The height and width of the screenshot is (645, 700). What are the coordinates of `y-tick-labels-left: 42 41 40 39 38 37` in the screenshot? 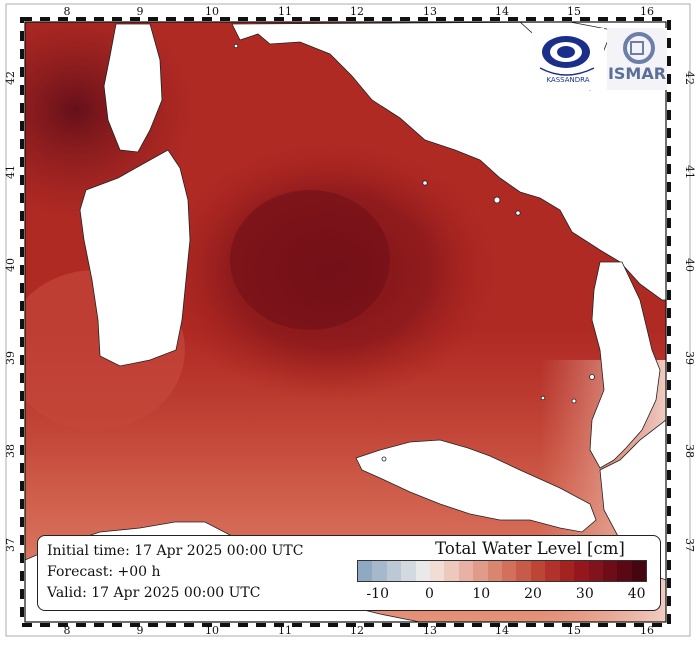 It's located at (10, 311).